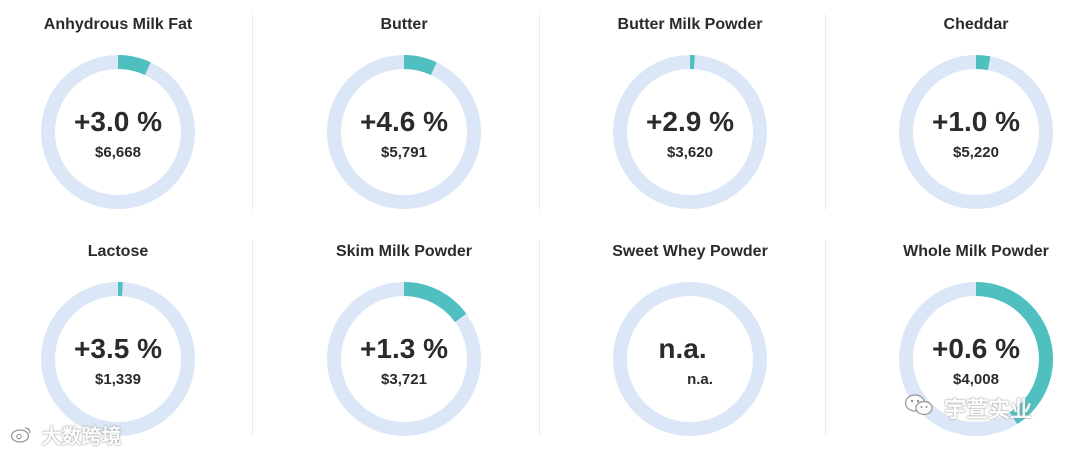 This screenshot has height=453, width=1080. I want to click on percent-change: +1.3 %, so click(404, 348).